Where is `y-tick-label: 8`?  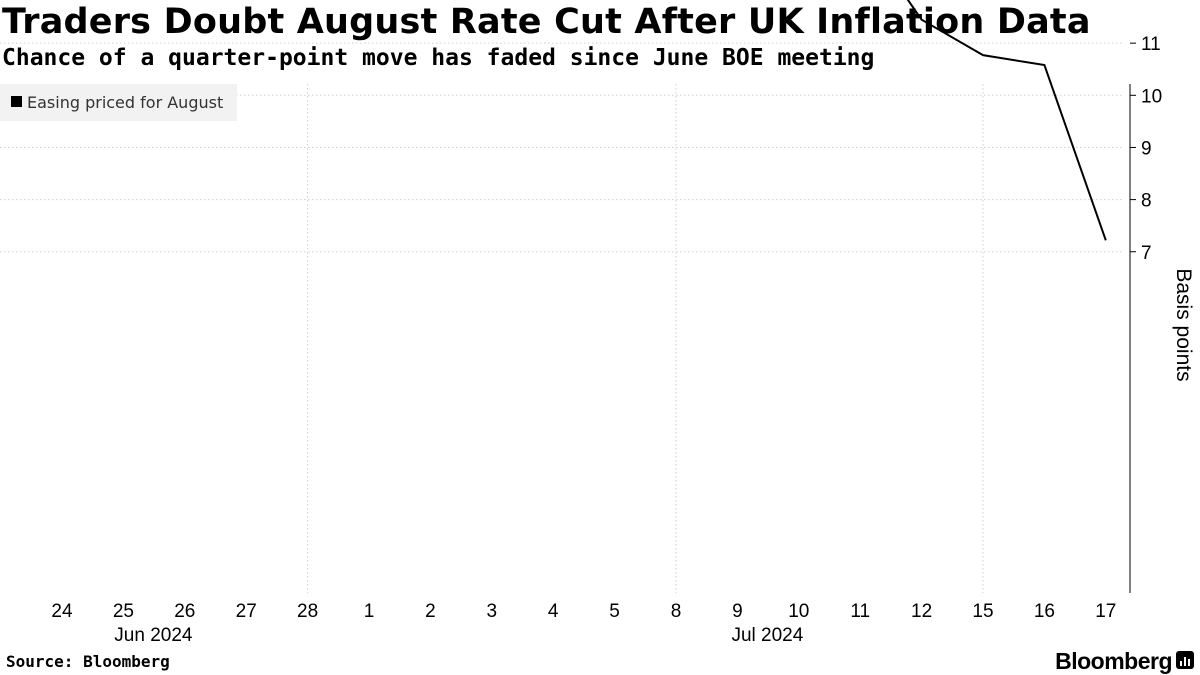 y-tick-label: 8 is located at coordinates (1146, 201).